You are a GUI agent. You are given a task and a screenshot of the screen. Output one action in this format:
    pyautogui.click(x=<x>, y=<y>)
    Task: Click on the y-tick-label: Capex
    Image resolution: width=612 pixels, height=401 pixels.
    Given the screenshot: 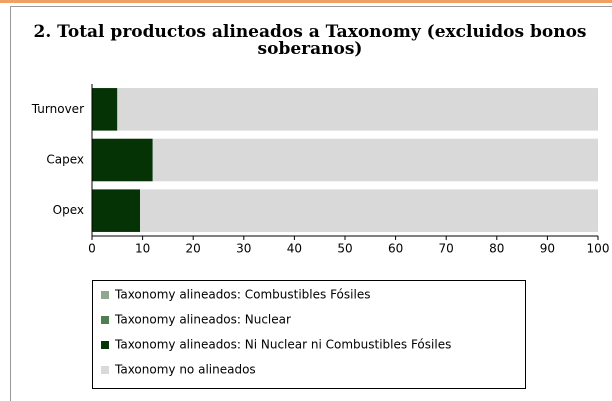 What is the action you would take?
    pyautogui.click(x=65, y=160)
    